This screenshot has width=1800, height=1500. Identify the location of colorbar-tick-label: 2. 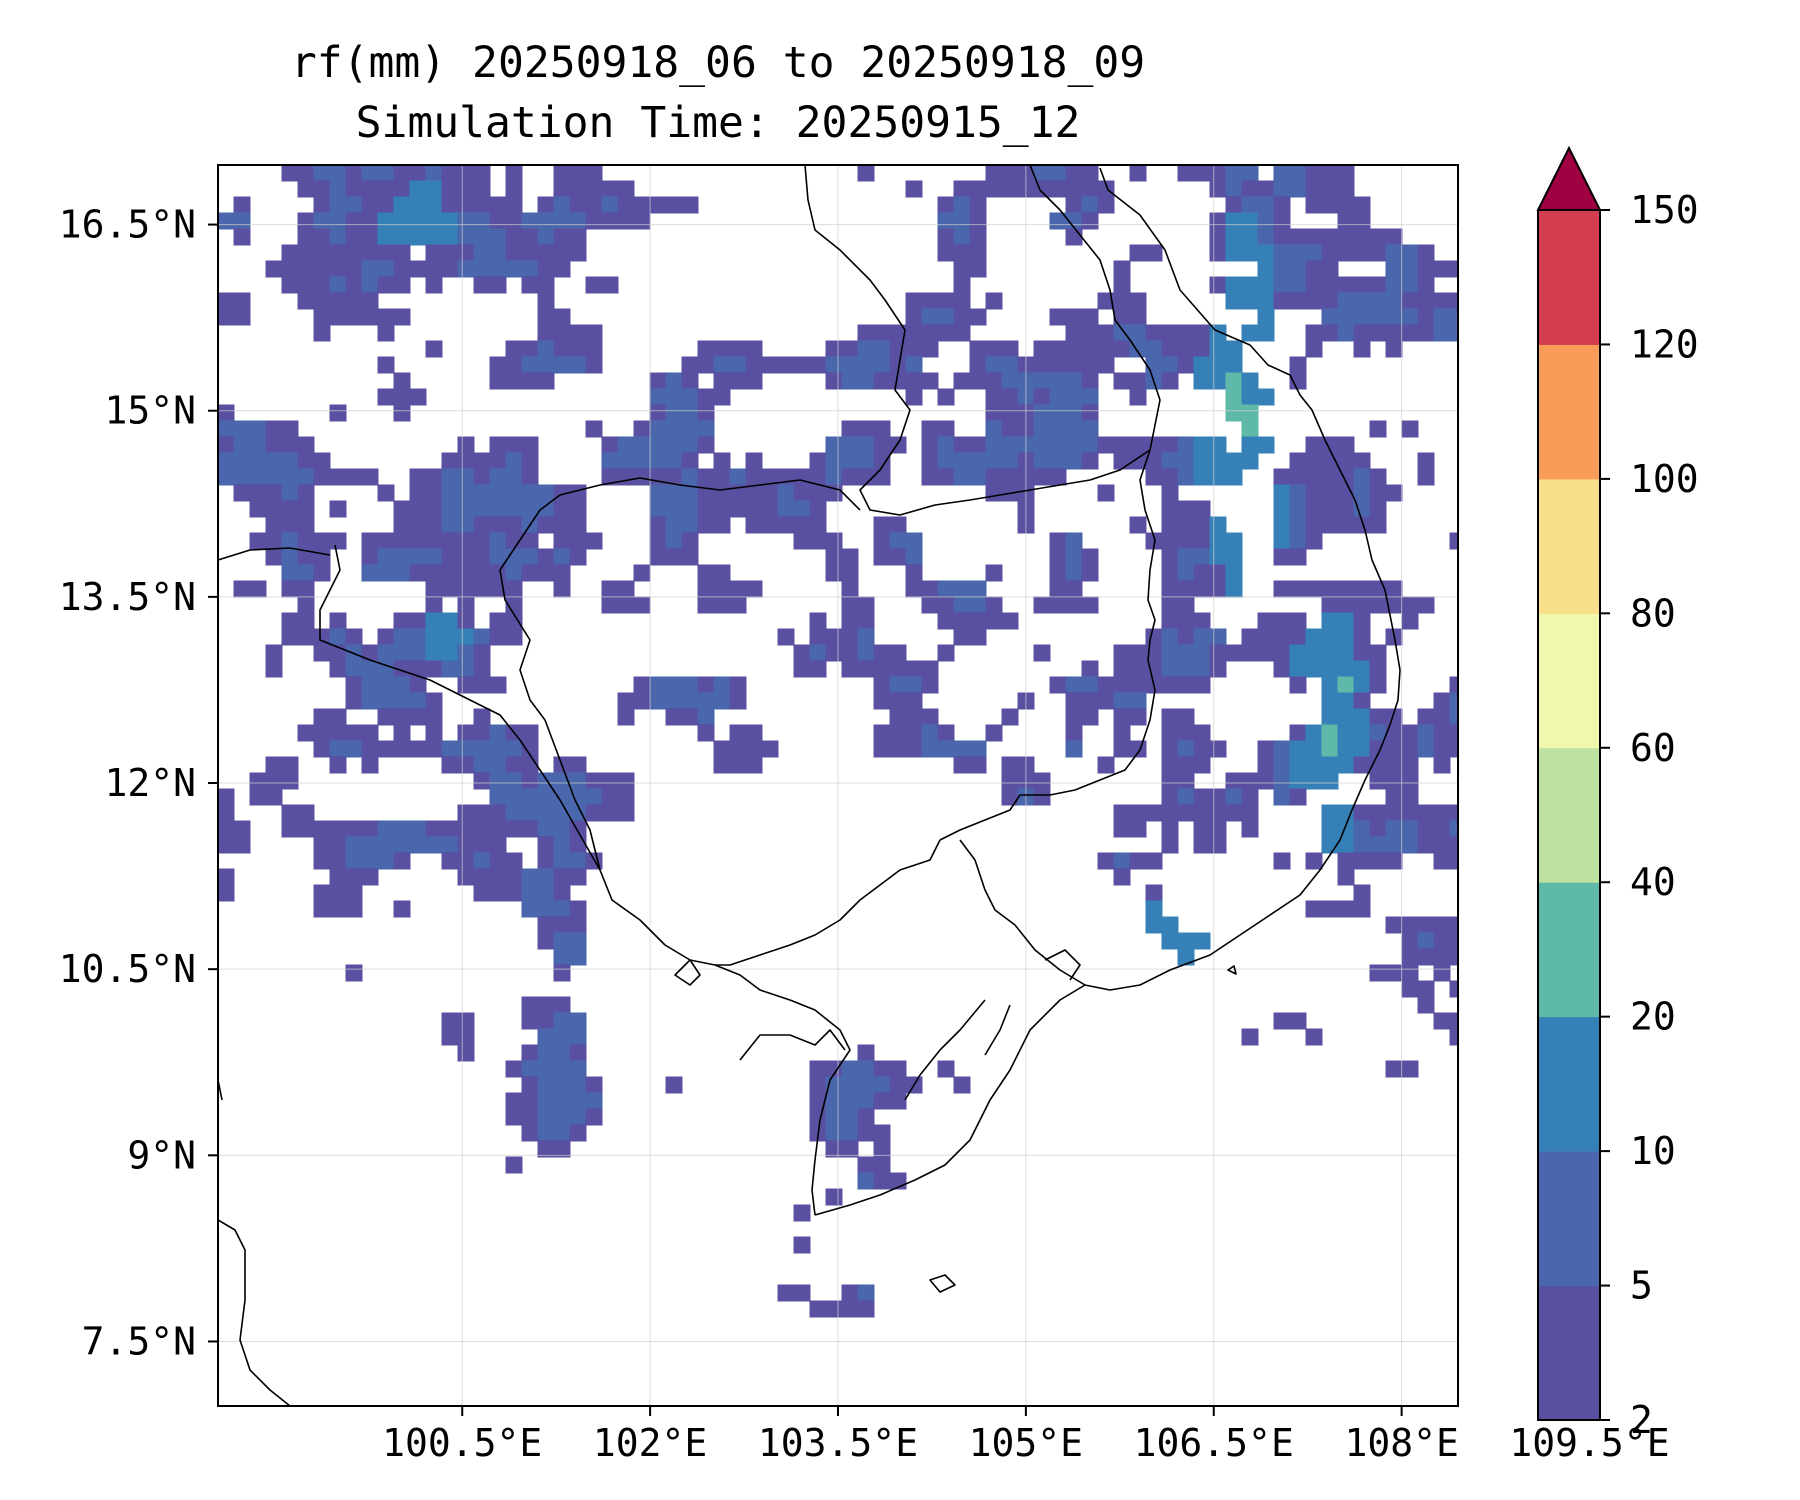
(1641, 1420).